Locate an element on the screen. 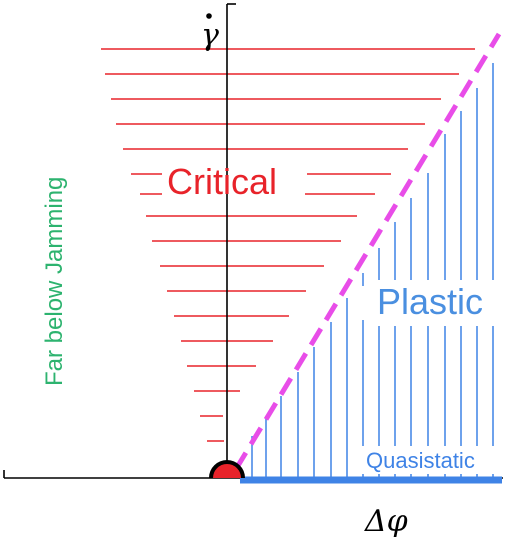 Image resolution: width=508 pixels, height=539 pixels. critical-label-mask is located at coordinates (234, 181).